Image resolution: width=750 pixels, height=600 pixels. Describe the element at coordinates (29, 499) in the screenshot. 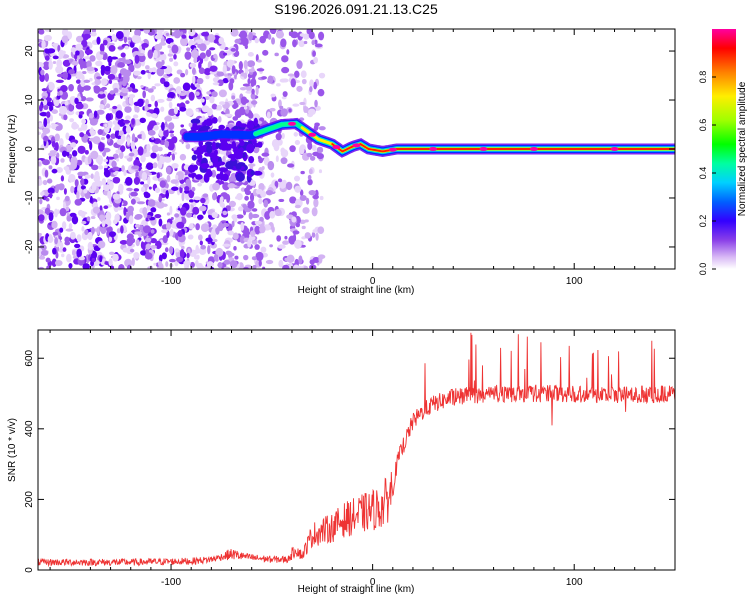

I see `y-tick-label: 200` at that location.